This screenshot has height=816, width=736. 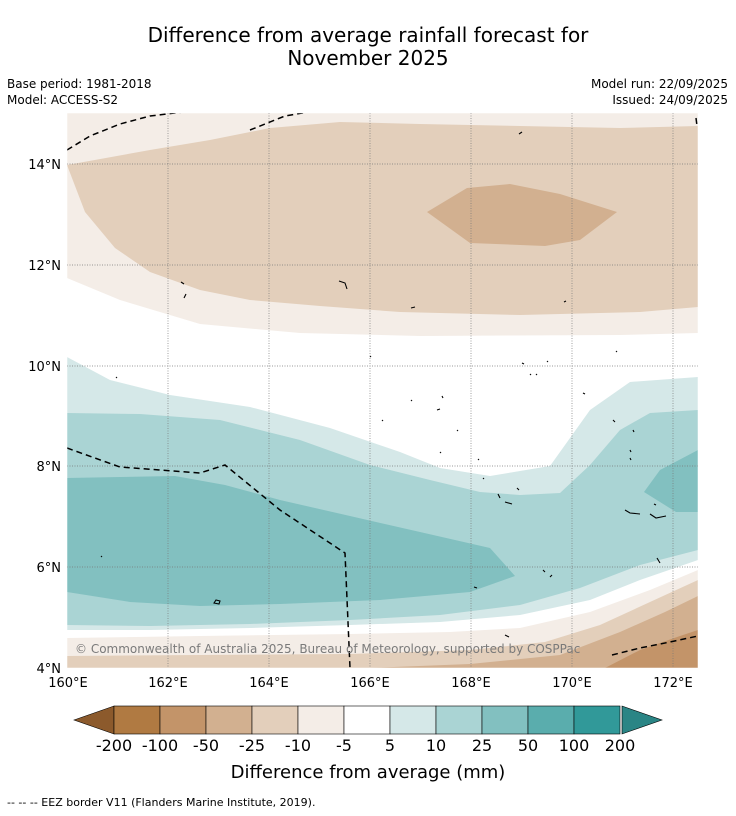 I want to click on model-run: Model run: 22/09/2025, so click(x=659, y=84).